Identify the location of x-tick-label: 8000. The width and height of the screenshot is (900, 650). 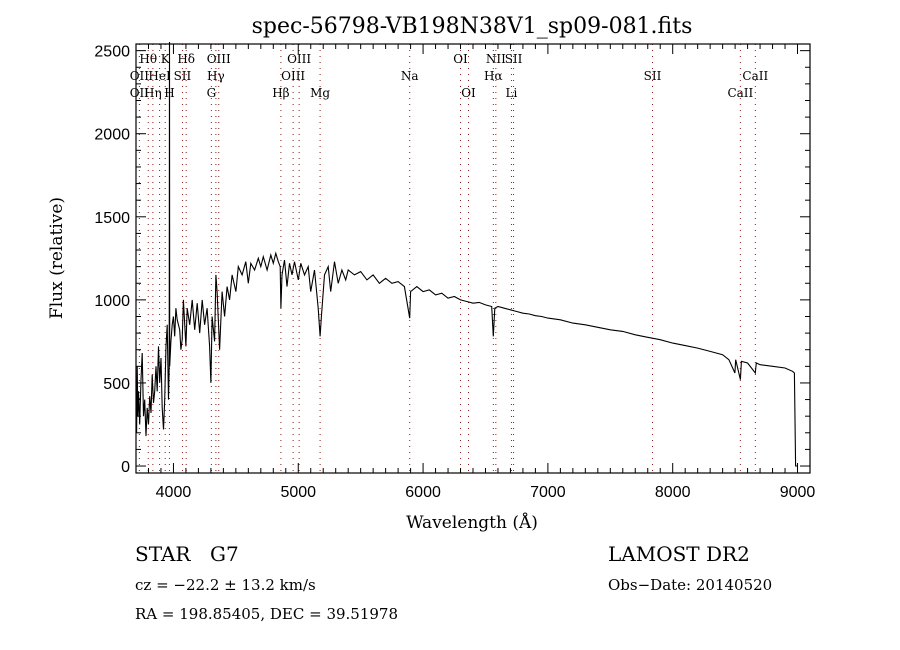
(673, 492).